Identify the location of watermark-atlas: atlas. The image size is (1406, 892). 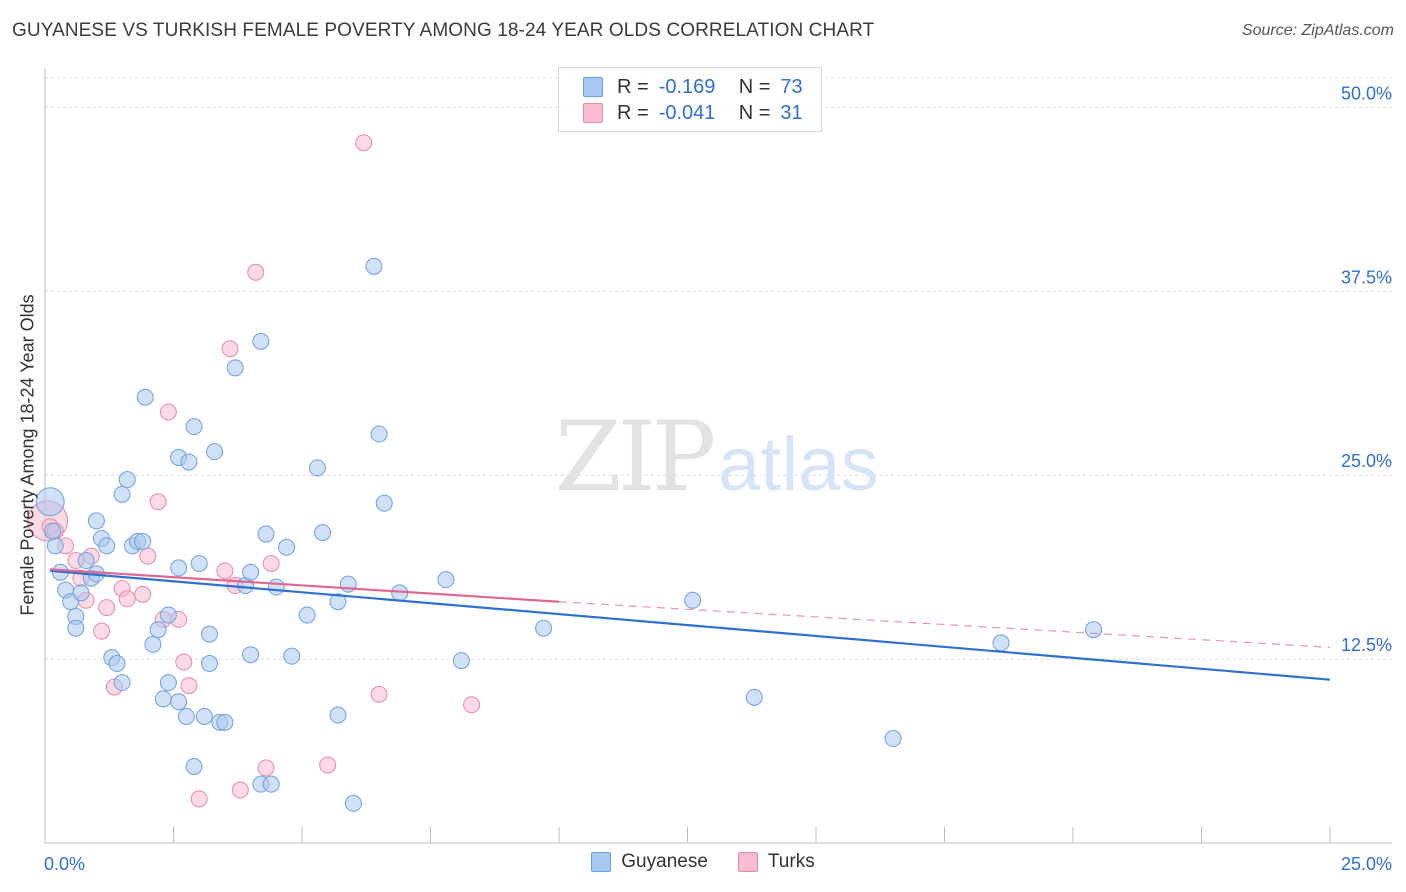
(798, 464).